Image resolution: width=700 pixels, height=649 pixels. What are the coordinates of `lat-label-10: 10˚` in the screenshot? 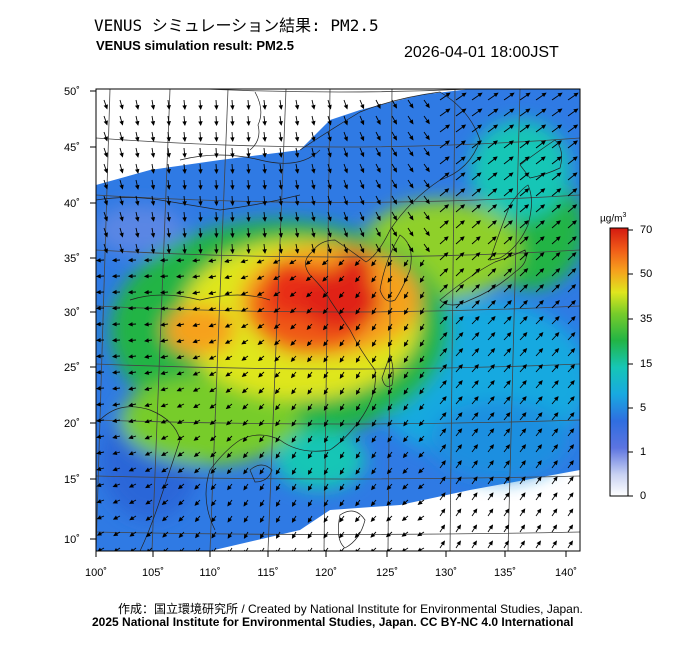 It's located at (72, 540).